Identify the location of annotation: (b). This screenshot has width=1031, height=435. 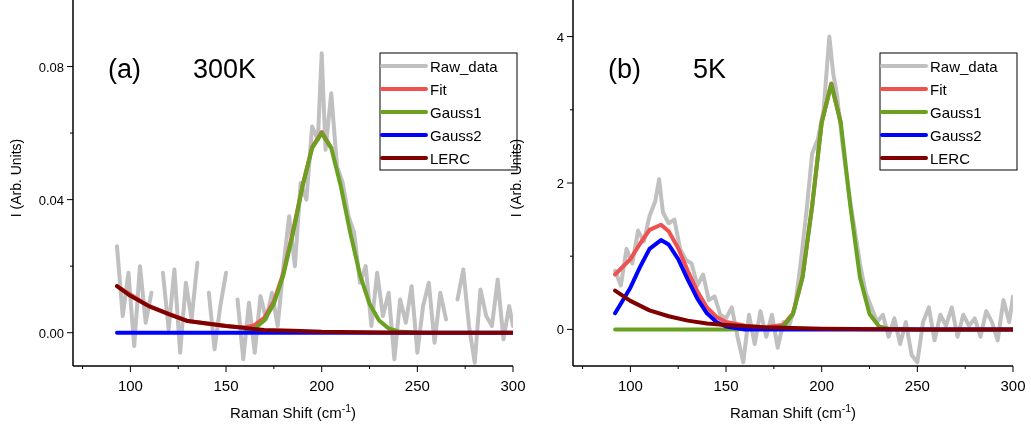
(624, 69).